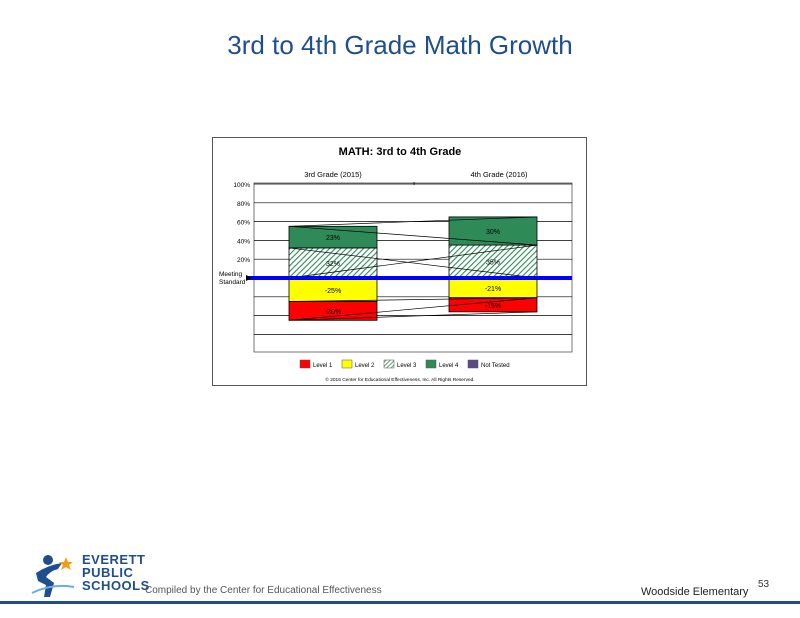 The width and height of the screenshot is (800, 618). Describe the element at coordinates (333, 174) in the screenshot. I see `category-label: 3rd Grade (2015)` at that location.